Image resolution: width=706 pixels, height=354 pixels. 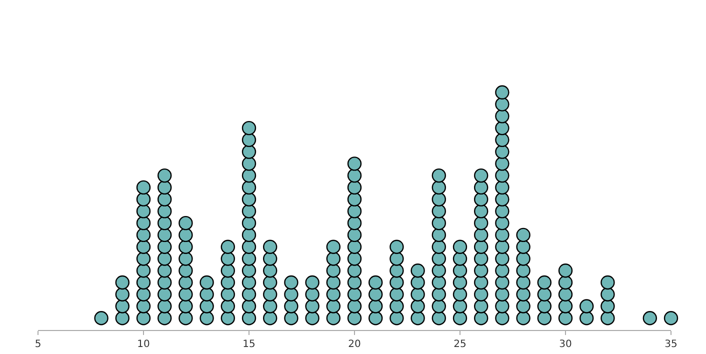 What do you see at coordinates (565, 344) in the screenshot?
I see `x-tick-label: 30` at bounding box center [565, 344].